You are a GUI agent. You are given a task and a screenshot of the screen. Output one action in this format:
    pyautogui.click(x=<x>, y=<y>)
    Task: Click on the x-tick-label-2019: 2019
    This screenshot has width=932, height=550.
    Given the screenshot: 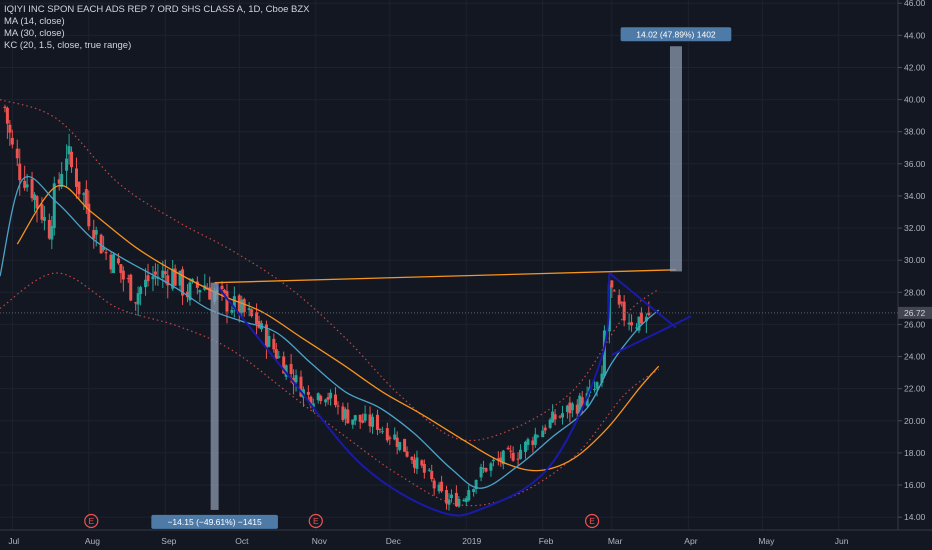 What is the action you would take?
    pyautogui.click(x=471, y=541)
    